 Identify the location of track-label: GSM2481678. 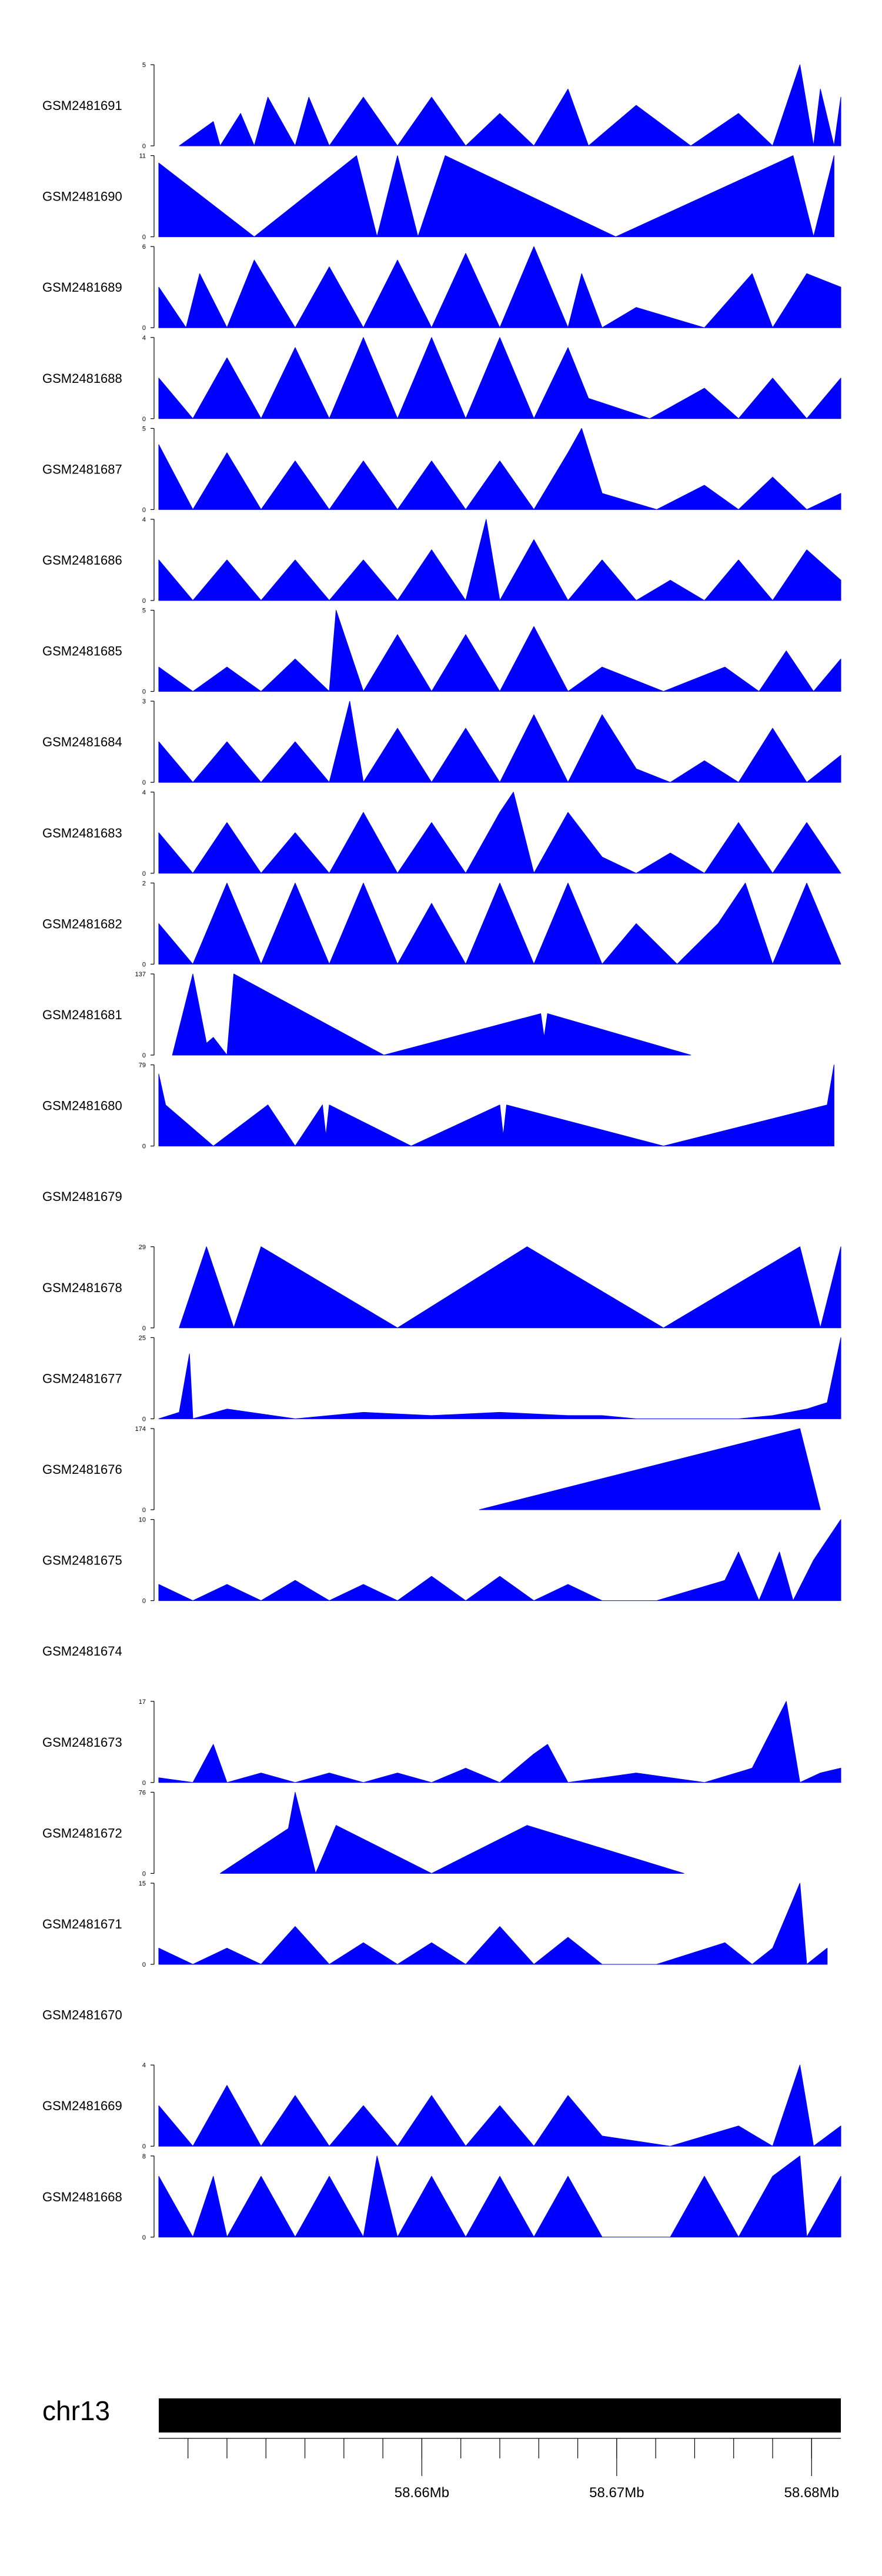
(82, 1287).